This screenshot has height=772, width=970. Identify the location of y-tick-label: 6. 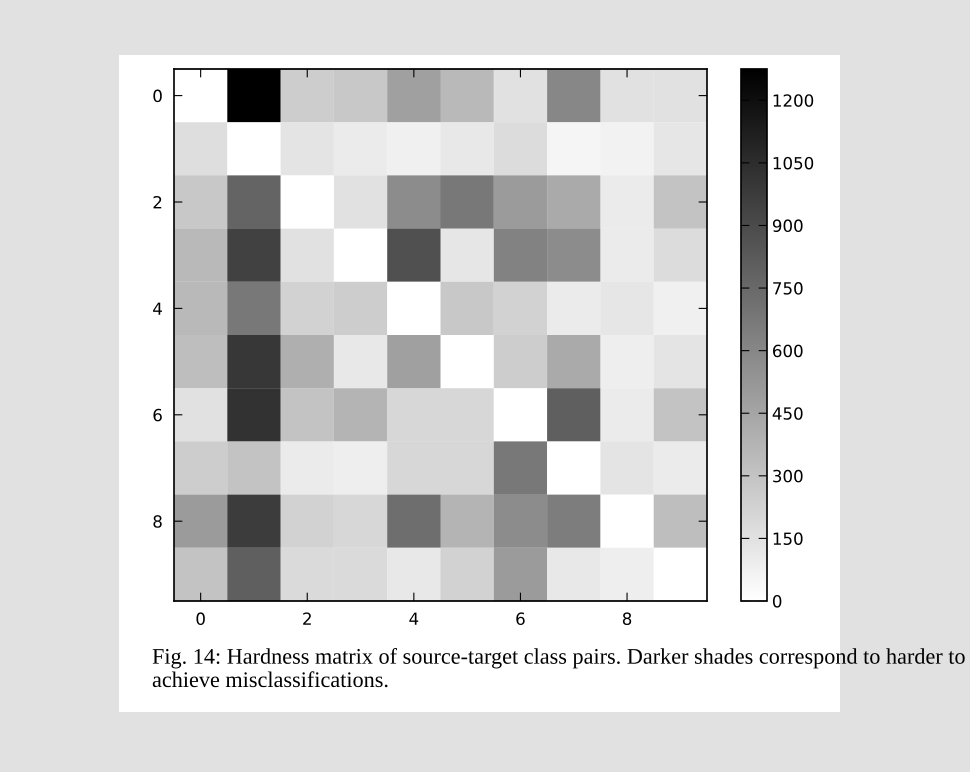
(157, 415).